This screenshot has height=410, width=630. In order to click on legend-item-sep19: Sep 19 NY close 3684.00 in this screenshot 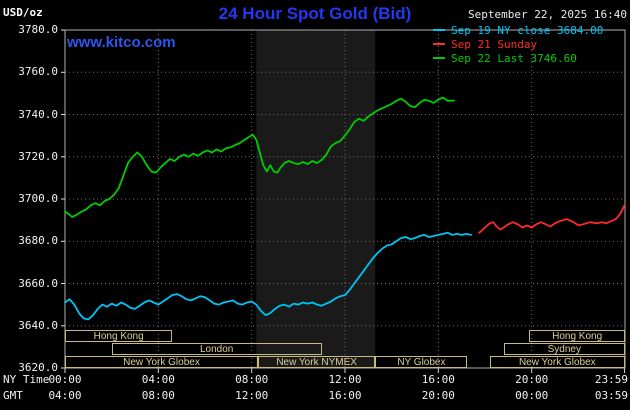, I will do `click(518, 30)`.